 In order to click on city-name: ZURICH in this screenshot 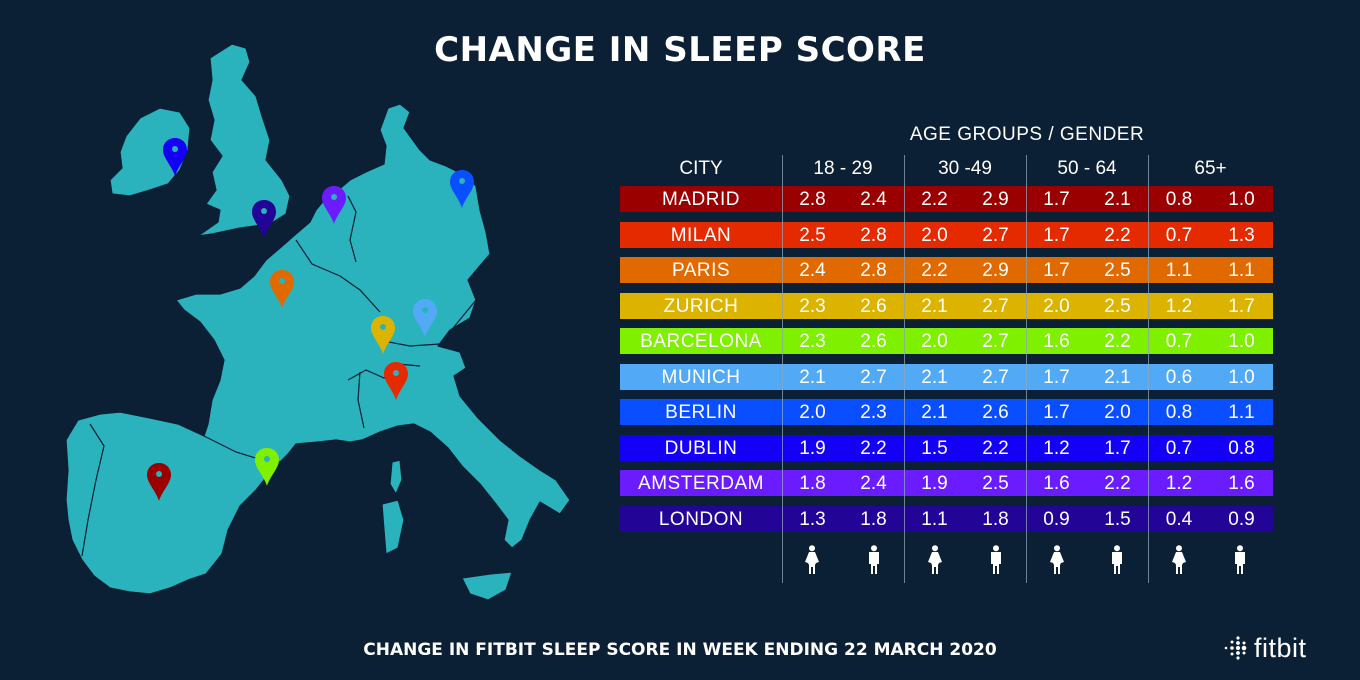, I will do `click(701, 306)`.